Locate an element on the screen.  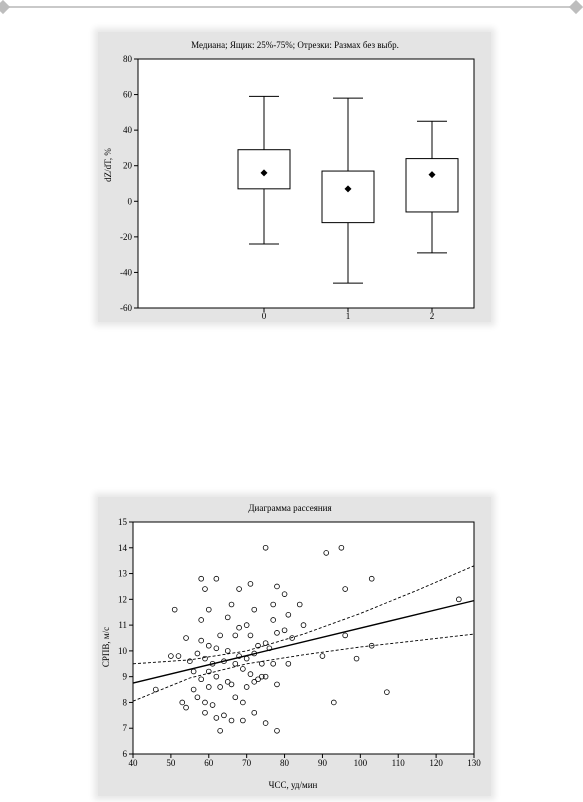
confidence-band-upper is located at coordinates (303, 615).